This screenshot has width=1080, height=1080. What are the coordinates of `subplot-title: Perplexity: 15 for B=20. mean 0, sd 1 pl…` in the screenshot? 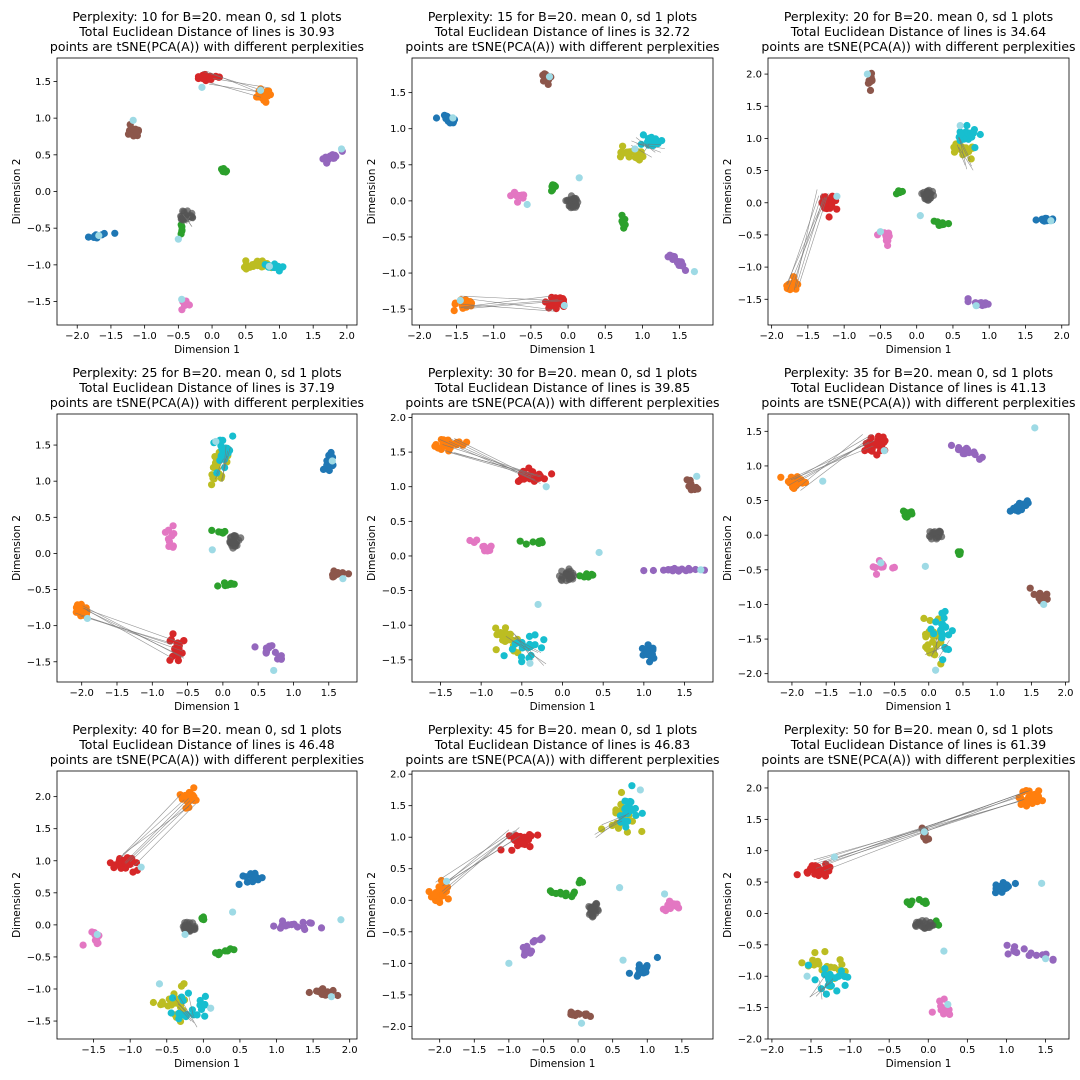 It's located at (562, 31).